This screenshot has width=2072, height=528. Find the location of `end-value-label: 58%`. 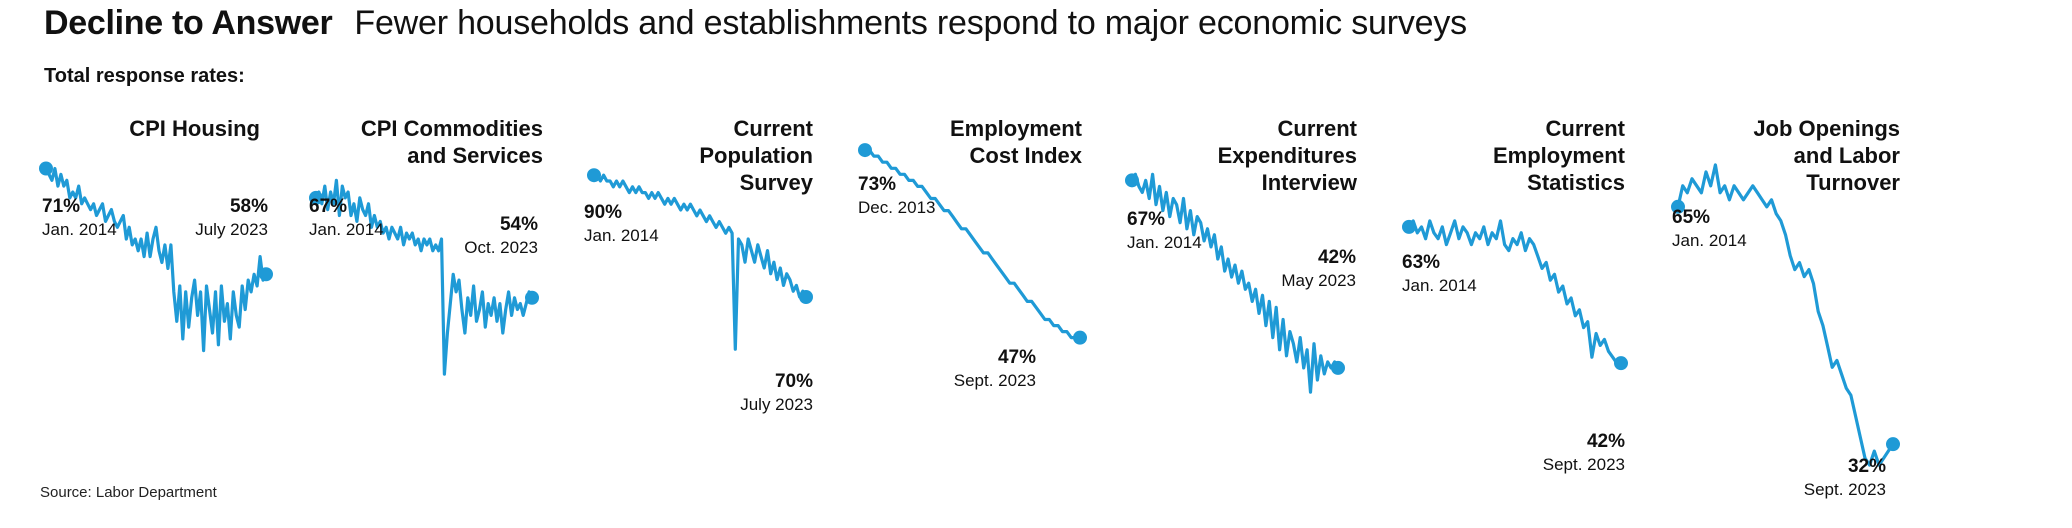

end-value-label: 58% is located at coordinates (249, 206).